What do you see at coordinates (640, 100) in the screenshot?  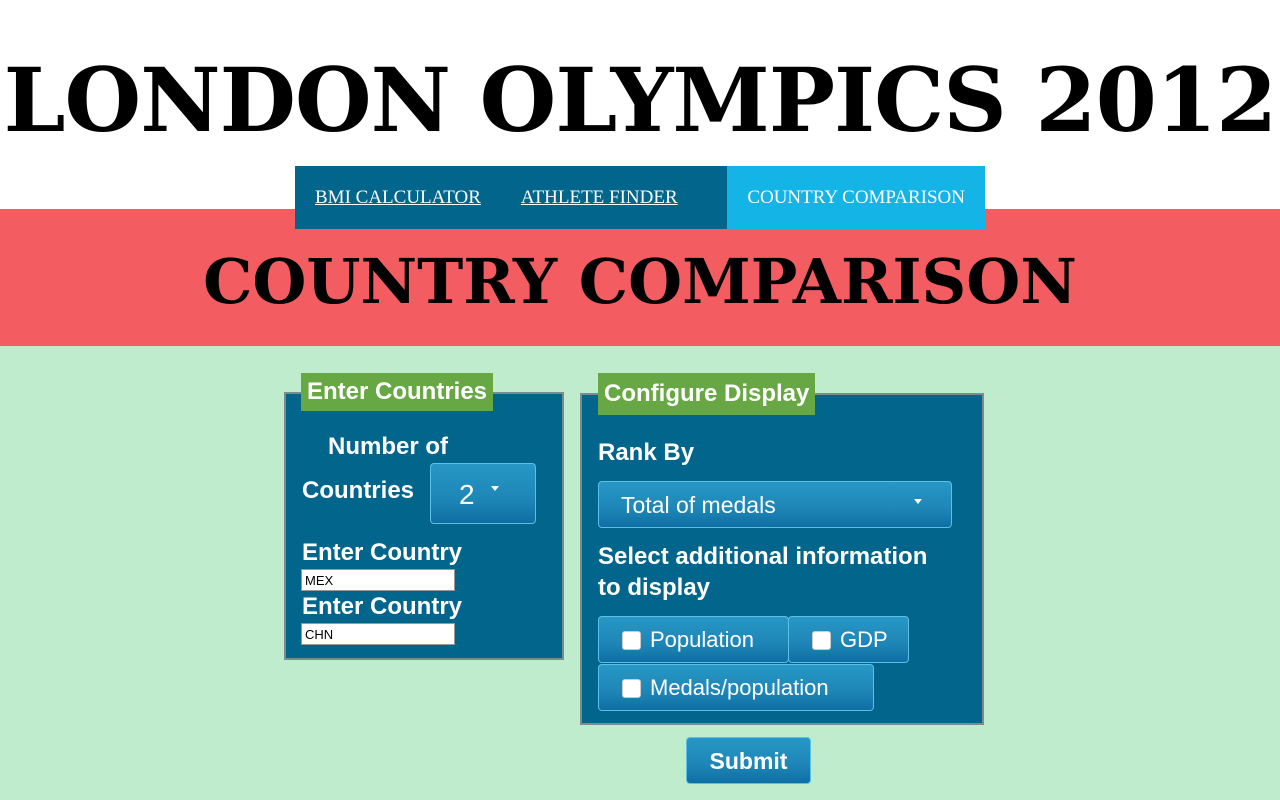 I see `site-title: LONDON OLYMPICS 2012` at bounding box center [640, 100].